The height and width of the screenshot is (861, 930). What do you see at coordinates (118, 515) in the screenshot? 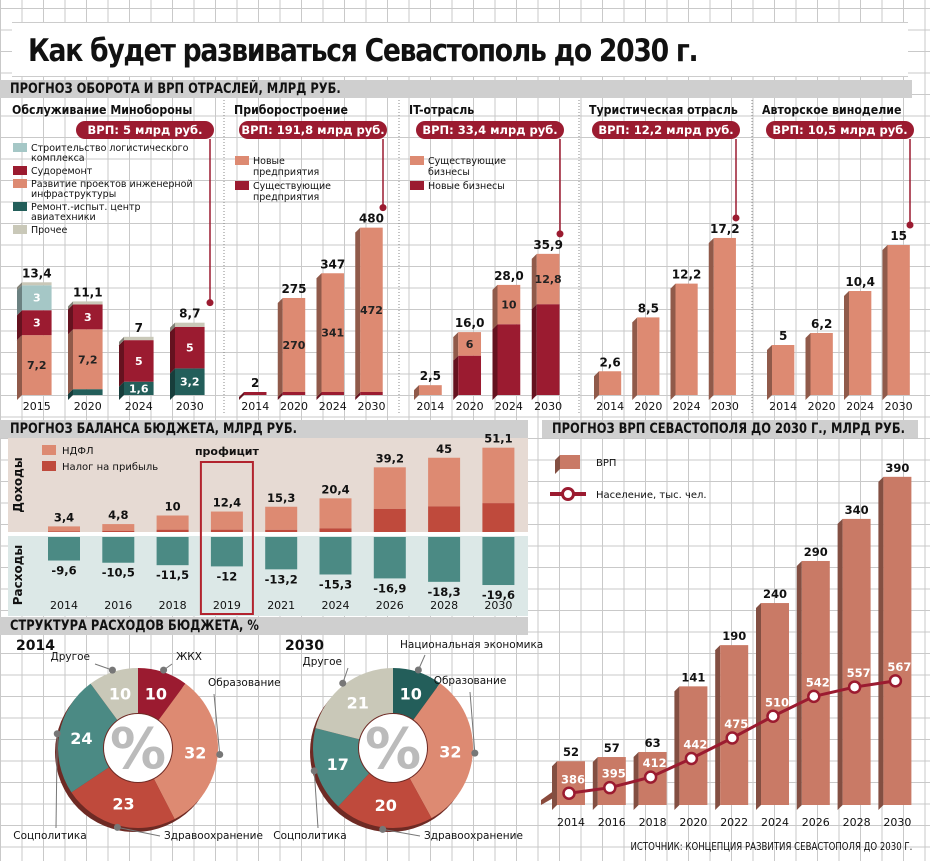
I see `income-value-label: 4,8` at bounding box center [118, 515].